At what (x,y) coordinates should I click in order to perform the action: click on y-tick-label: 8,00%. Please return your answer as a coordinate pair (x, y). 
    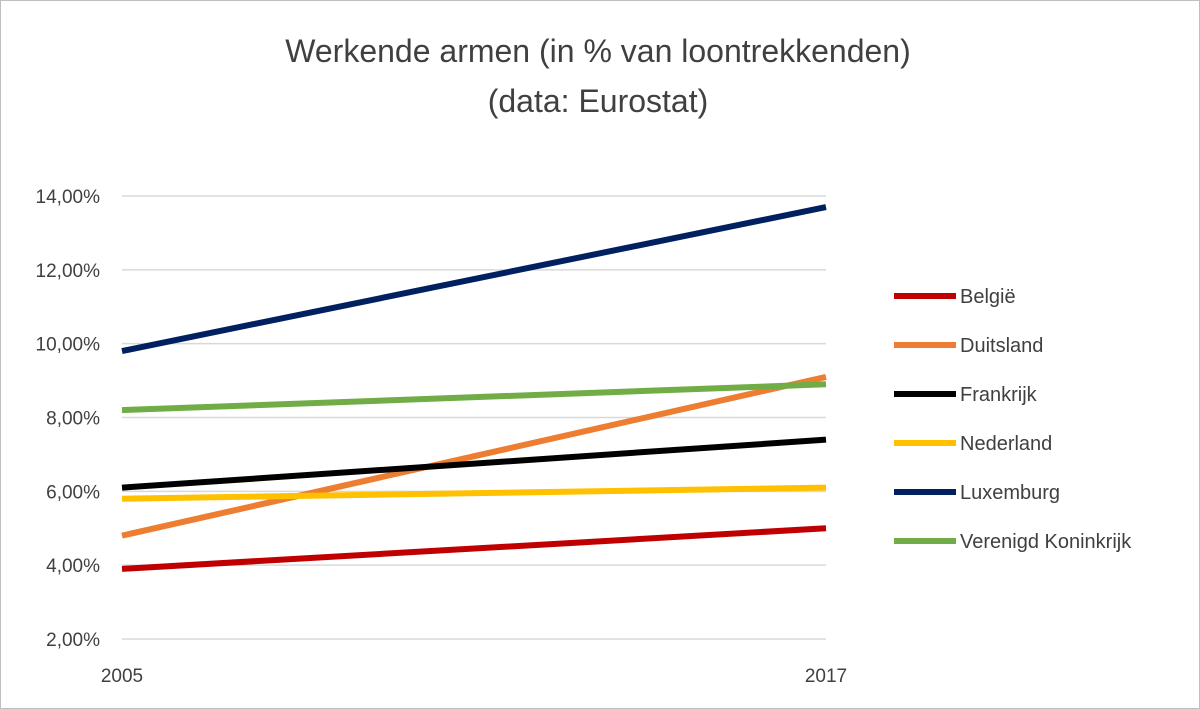
    Looking at the image, I should click on (73, 419).